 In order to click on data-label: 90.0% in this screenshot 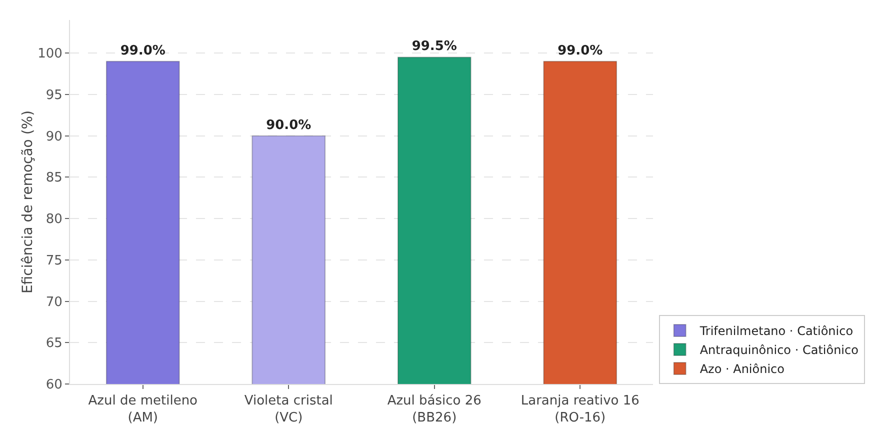, I will do `click(289, 125)`.